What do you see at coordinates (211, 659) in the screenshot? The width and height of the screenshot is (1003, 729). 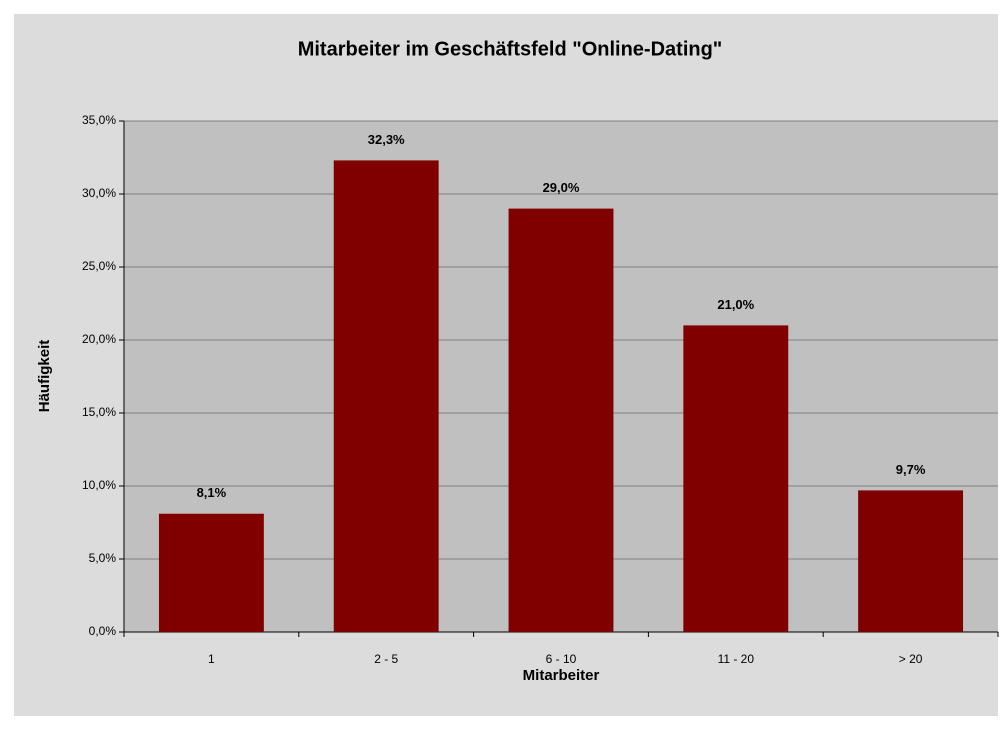 I see `x-tick-label: 1` at bounding box center [211, 659].